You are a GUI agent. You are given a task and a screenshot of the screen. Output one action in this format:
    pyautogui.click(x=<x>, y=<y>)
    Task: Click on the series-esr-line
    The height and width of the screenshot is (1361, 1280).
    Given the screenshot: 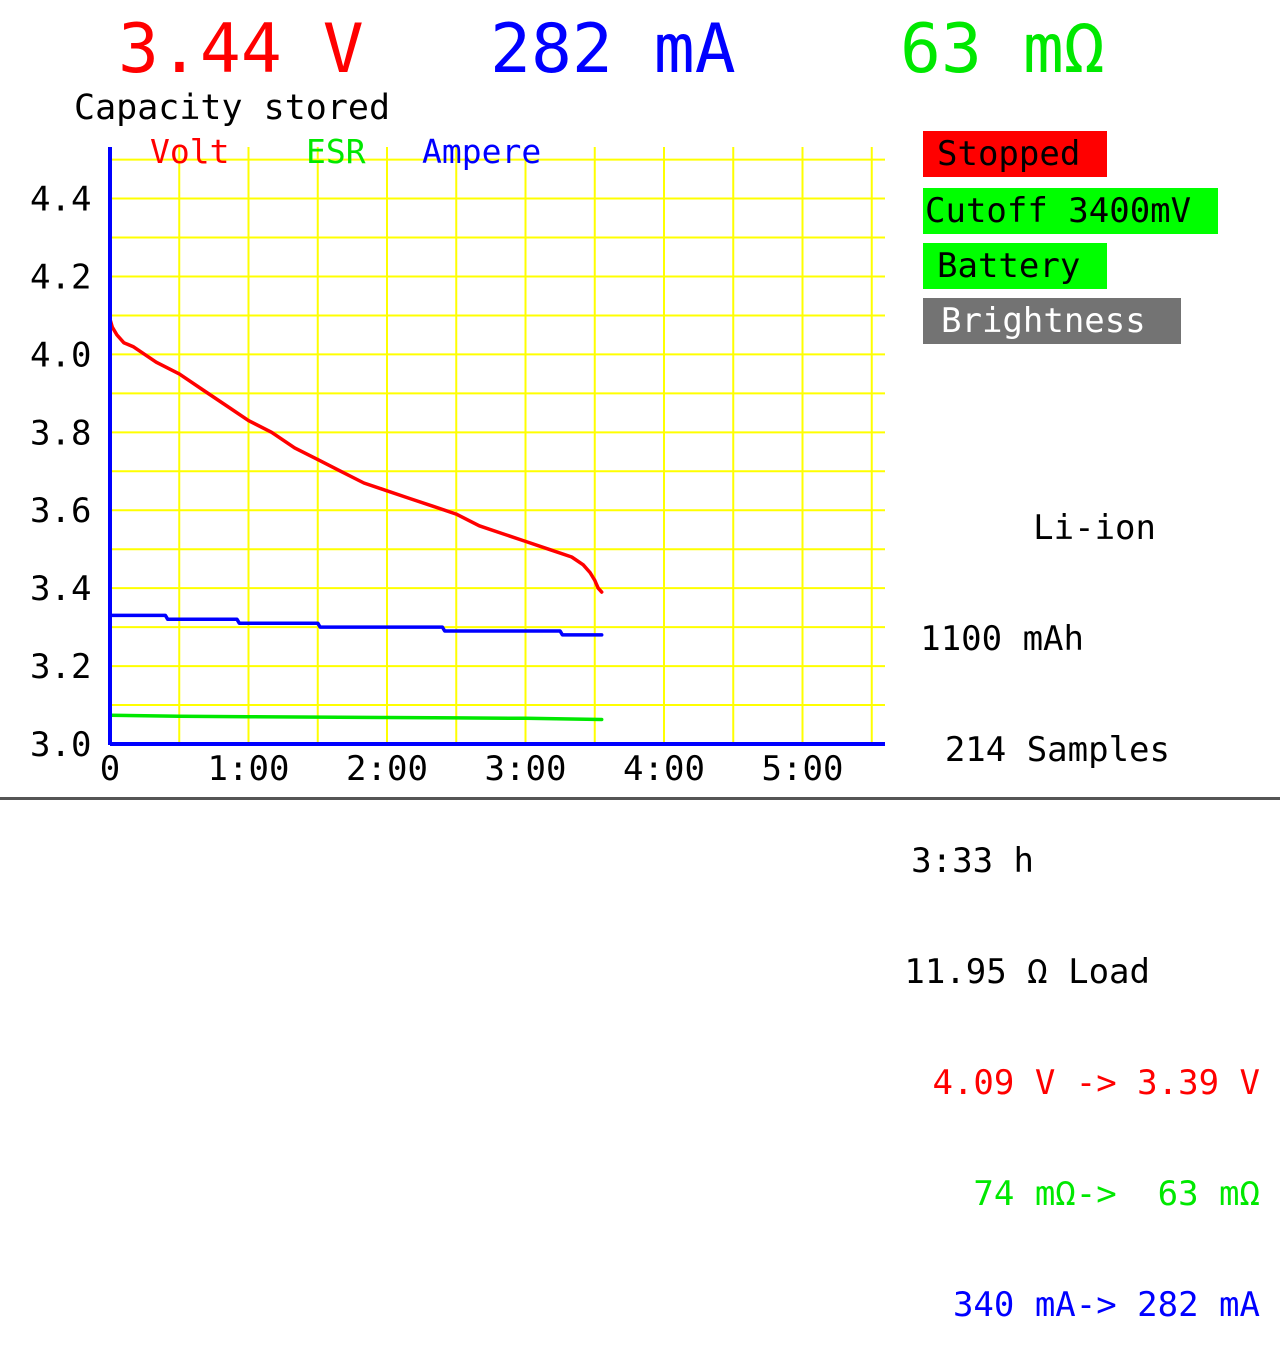 What is the action you would take?
    pyautogui.click(x=356, y=717)
    